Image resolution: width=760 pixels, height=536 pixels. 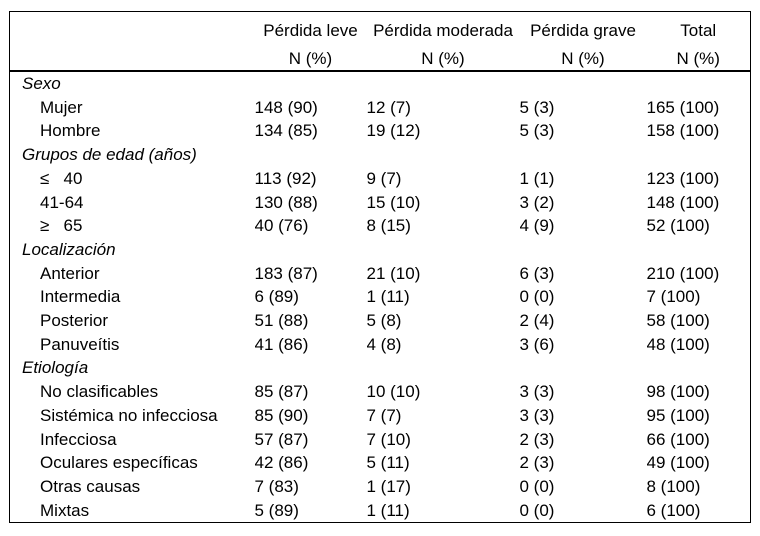 I want to click on cell-value: 148 (90), so click(x=286, y=107).